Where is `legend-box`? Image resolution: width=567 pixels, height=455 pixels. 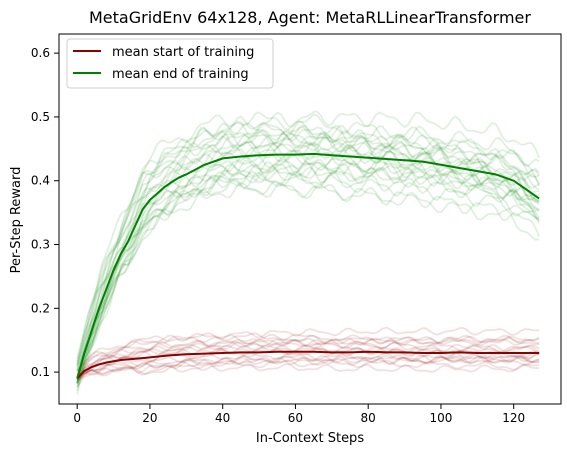 legend-box is located at coordinates (170, 63).